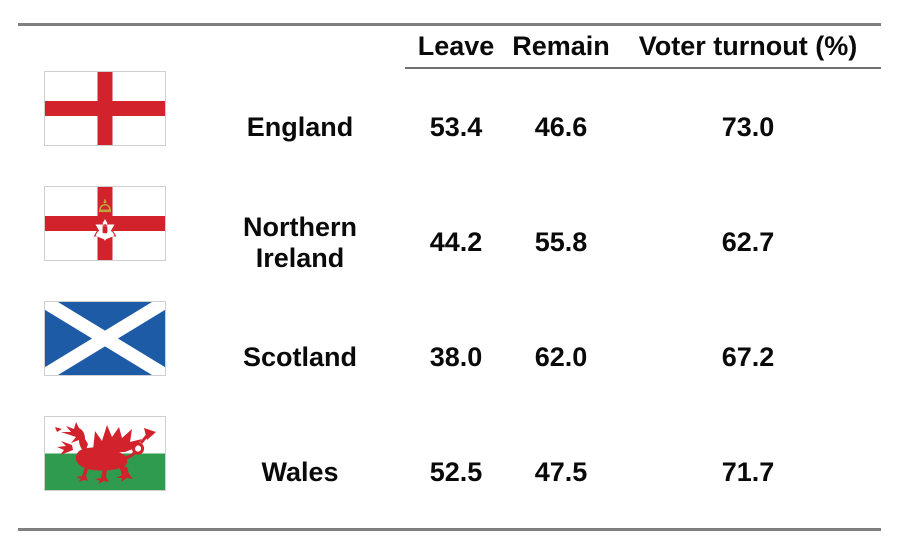  Describe the element at coordinates (748, 127) in the screenshot. I see `turnout-value: 73.0` at that location.